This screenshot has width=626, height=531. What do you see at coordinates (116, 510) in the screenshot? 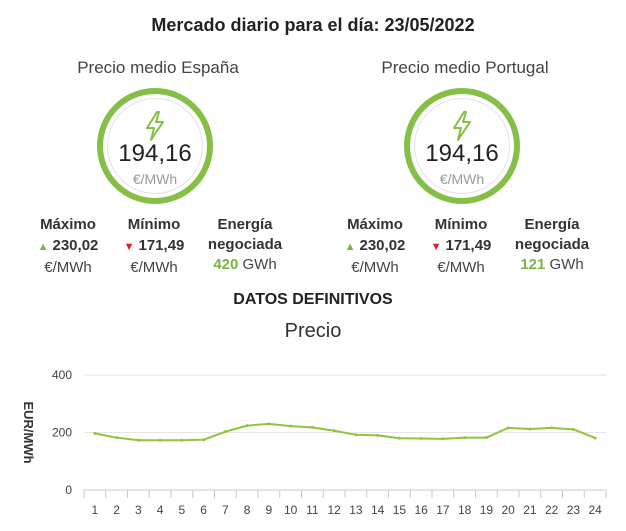
I see `x-tick-label: 2` at bounding box center [116, 510].